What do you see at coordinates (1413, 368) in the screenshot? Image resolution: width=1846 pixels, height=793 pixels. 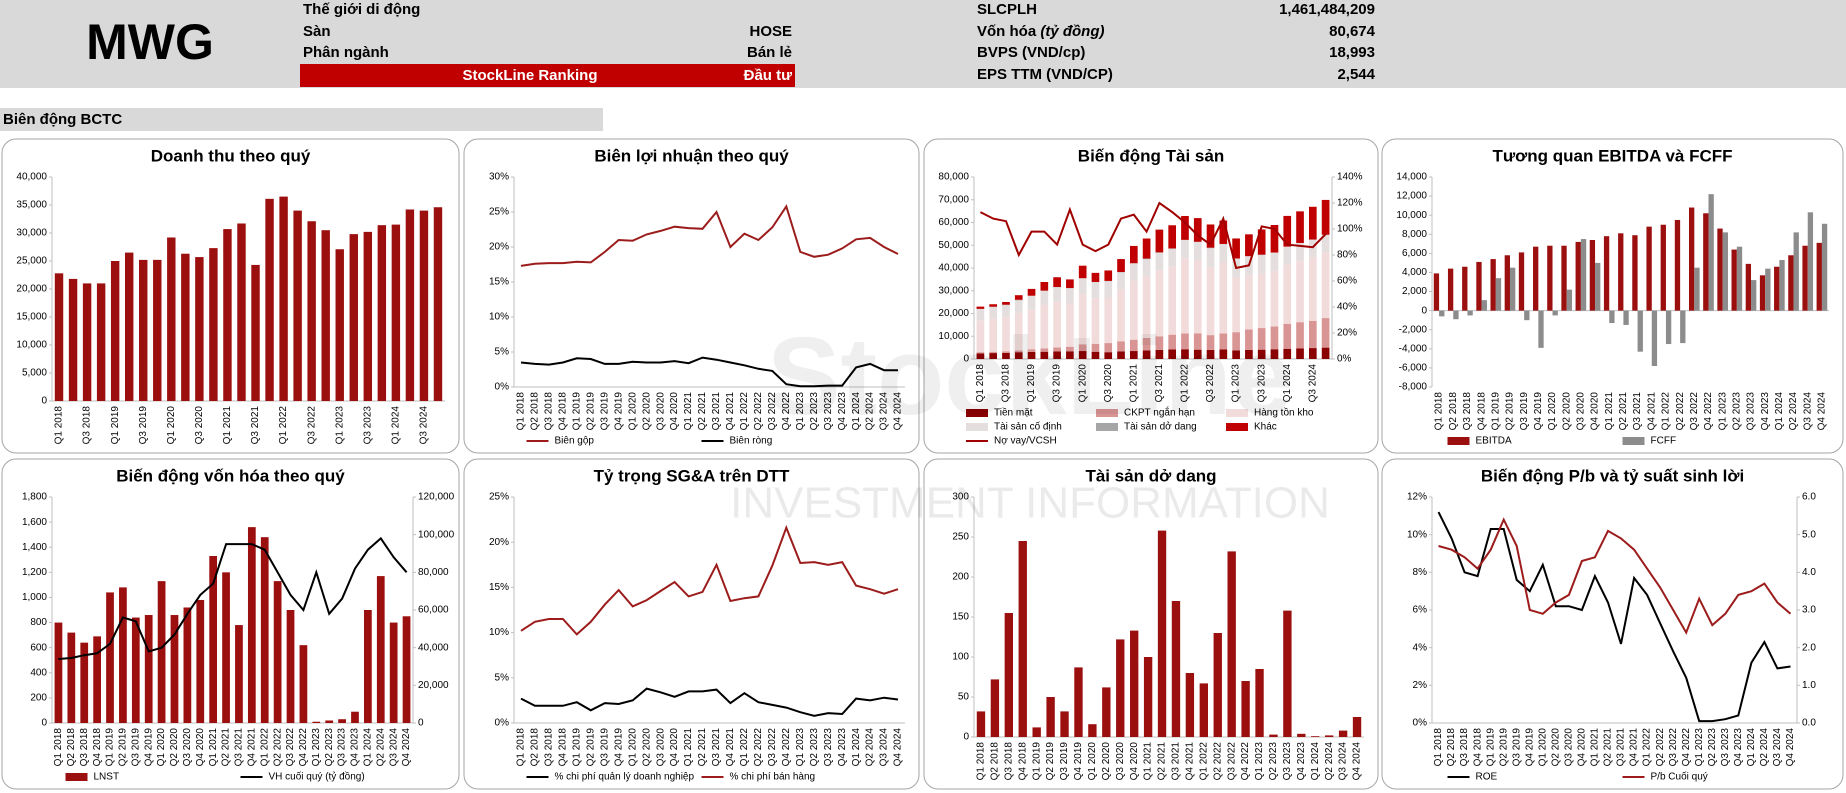 I see `y-tick-label: -6,000` at bounding box center [1413, 368].